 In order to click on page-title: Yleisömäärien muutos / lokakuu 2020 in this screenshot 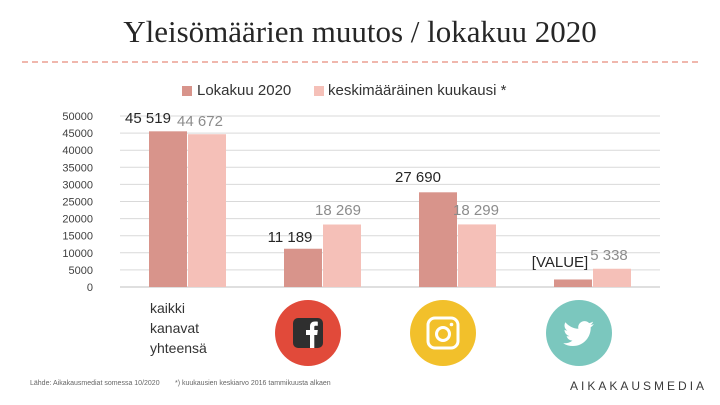, I will do `click(360, 31)`.